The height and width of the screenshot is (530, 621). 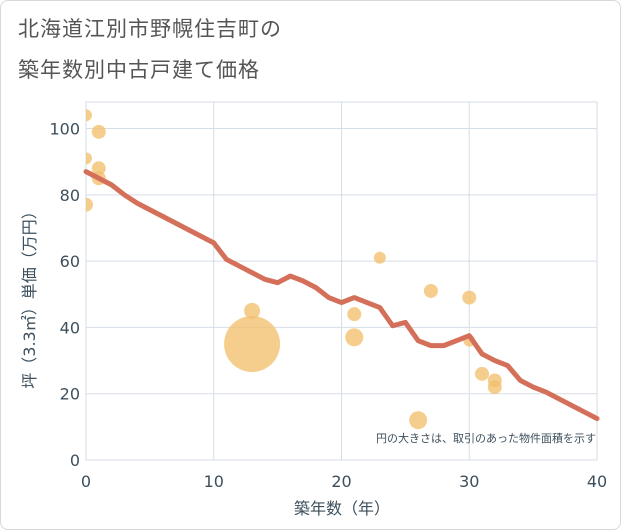 I want to click on chart-title-line-2: 築年数別中古戸建て価格, so click(x=139, y=70).